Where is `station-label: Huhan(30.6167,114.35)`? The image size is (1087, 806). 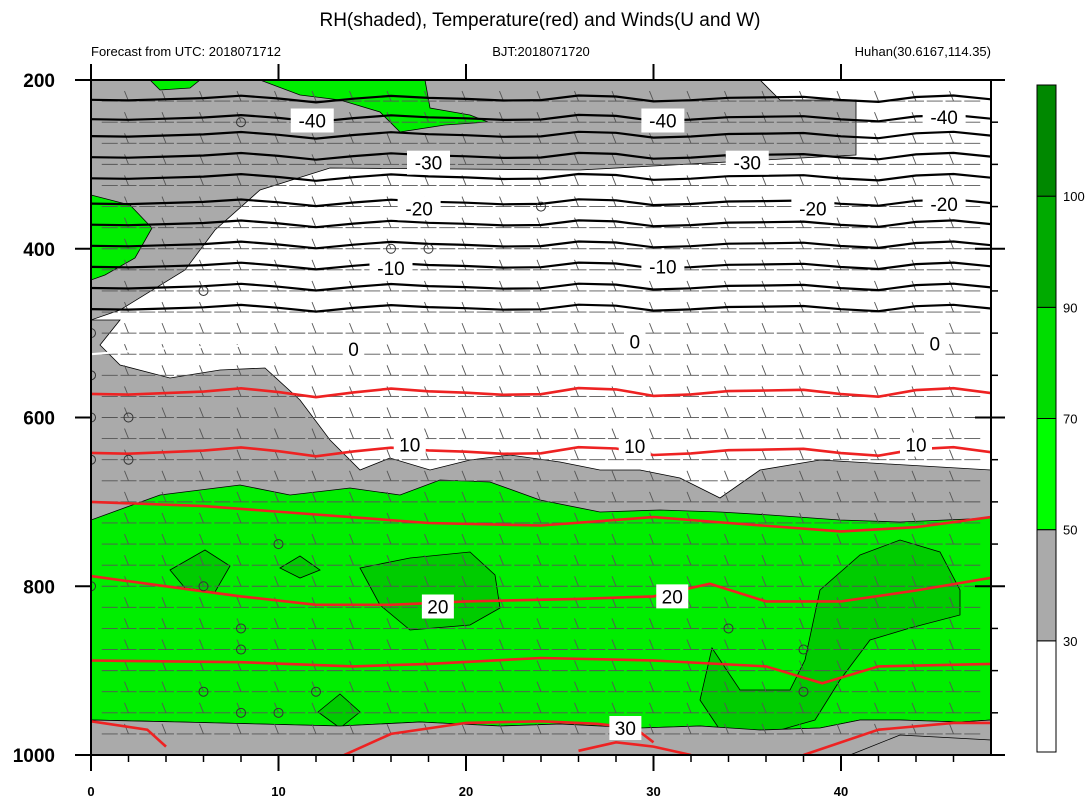 station-label: Huhan(30.6167,114.35) is located at coordinates (923, 51).